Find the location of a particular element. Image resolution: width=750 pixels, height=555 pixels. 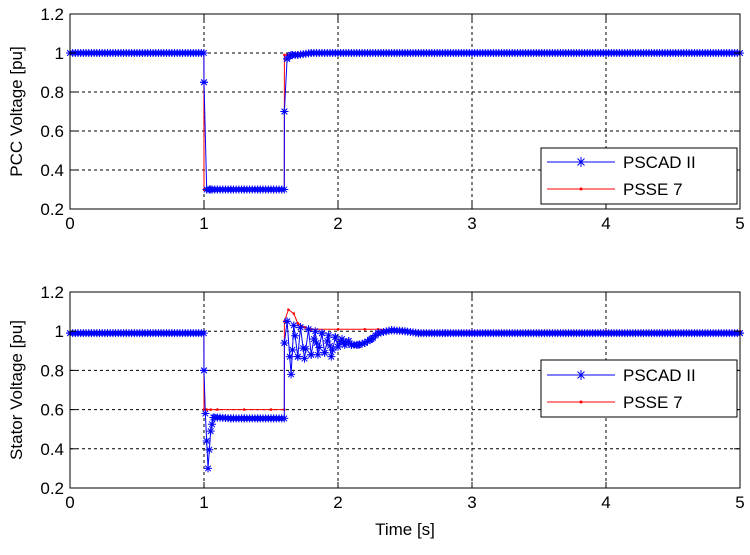

x-tick-label: 3 is located at coordinates (471, 223).